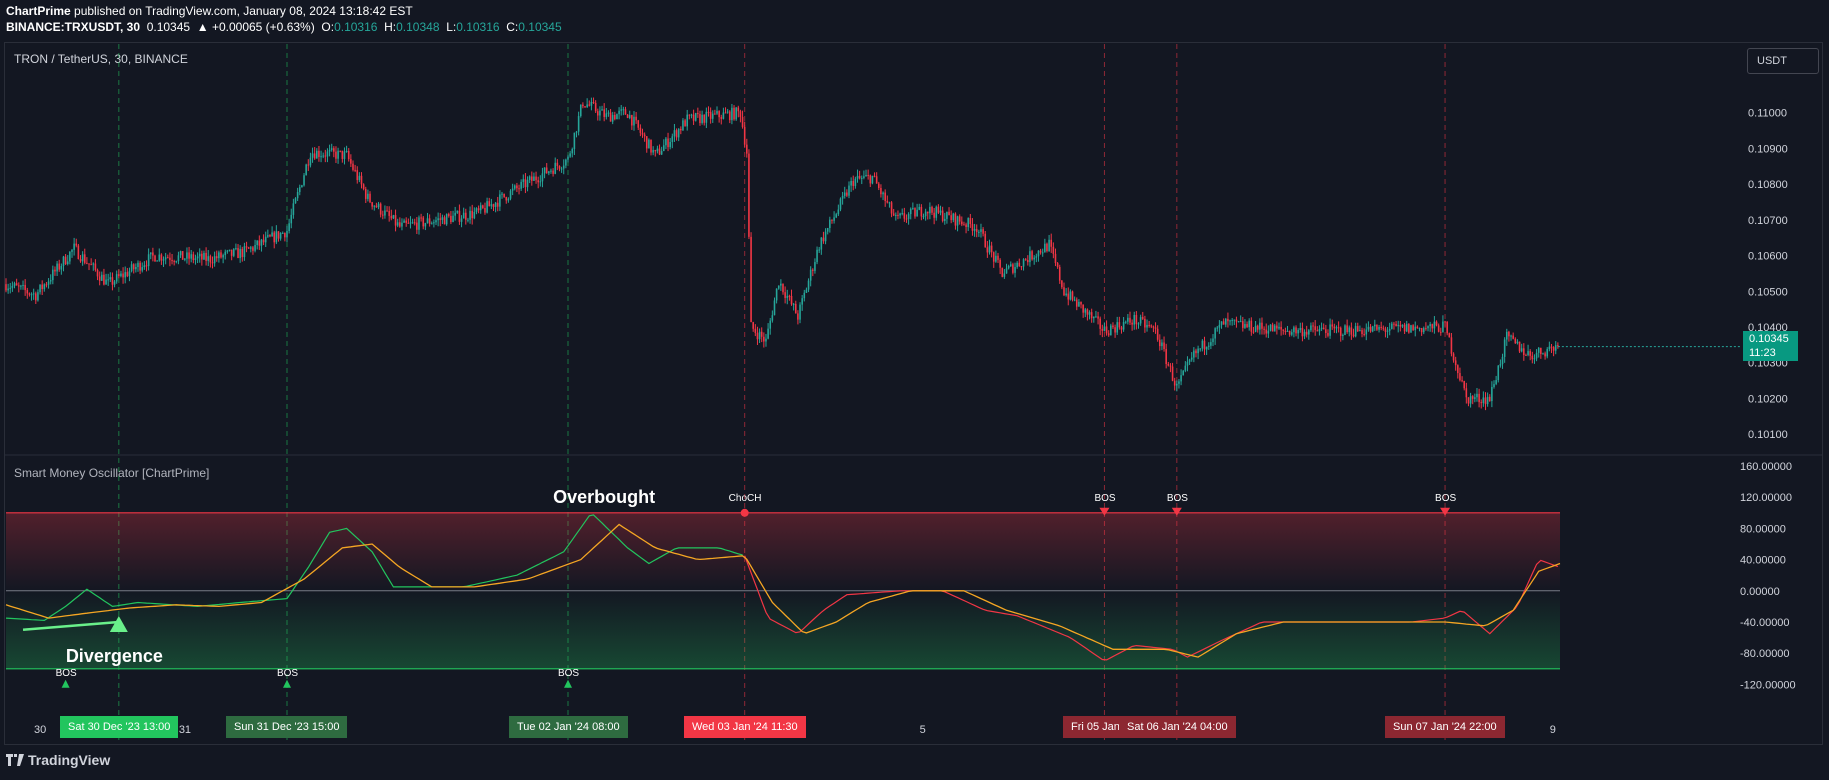 This screenshot has height=780, width=1829. Describe the element at coordinates (185, 730) in the screenshot. I see `time-axis-label: 31` at that location.